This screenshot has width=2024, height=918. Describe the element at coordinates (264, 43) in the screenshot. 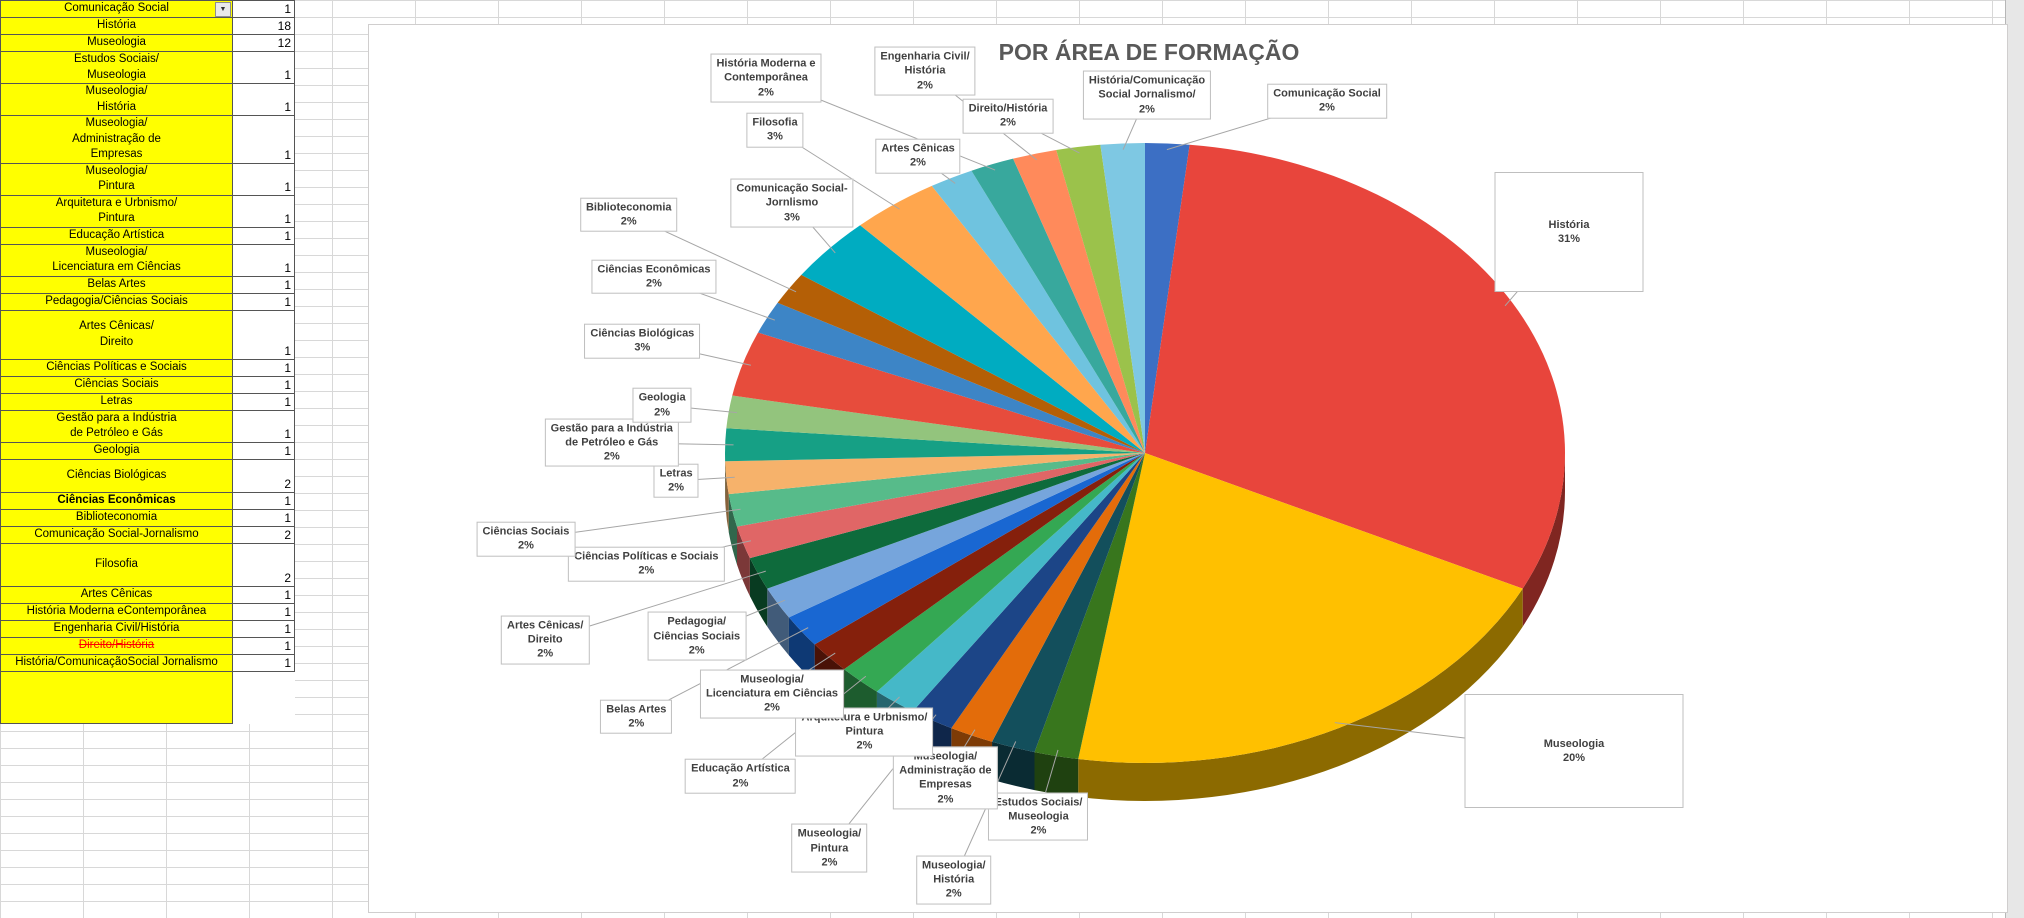

I see `count-cell: 12` at that location.